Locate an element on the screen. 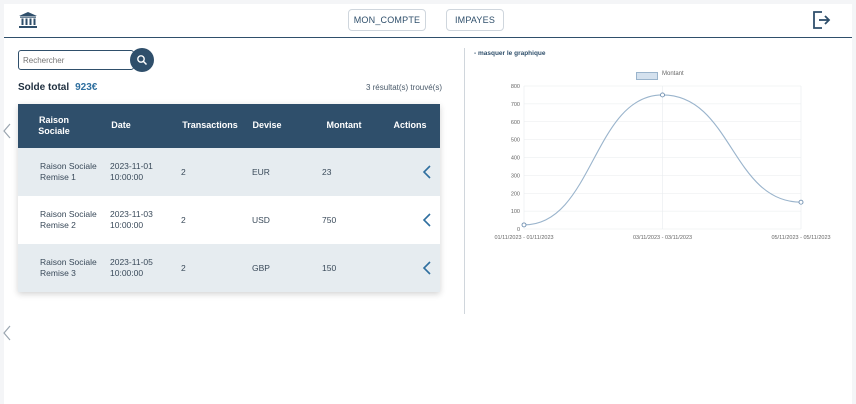  cell-date: 2023-11-03 10:00:00 is located at coordinates (131, 219).